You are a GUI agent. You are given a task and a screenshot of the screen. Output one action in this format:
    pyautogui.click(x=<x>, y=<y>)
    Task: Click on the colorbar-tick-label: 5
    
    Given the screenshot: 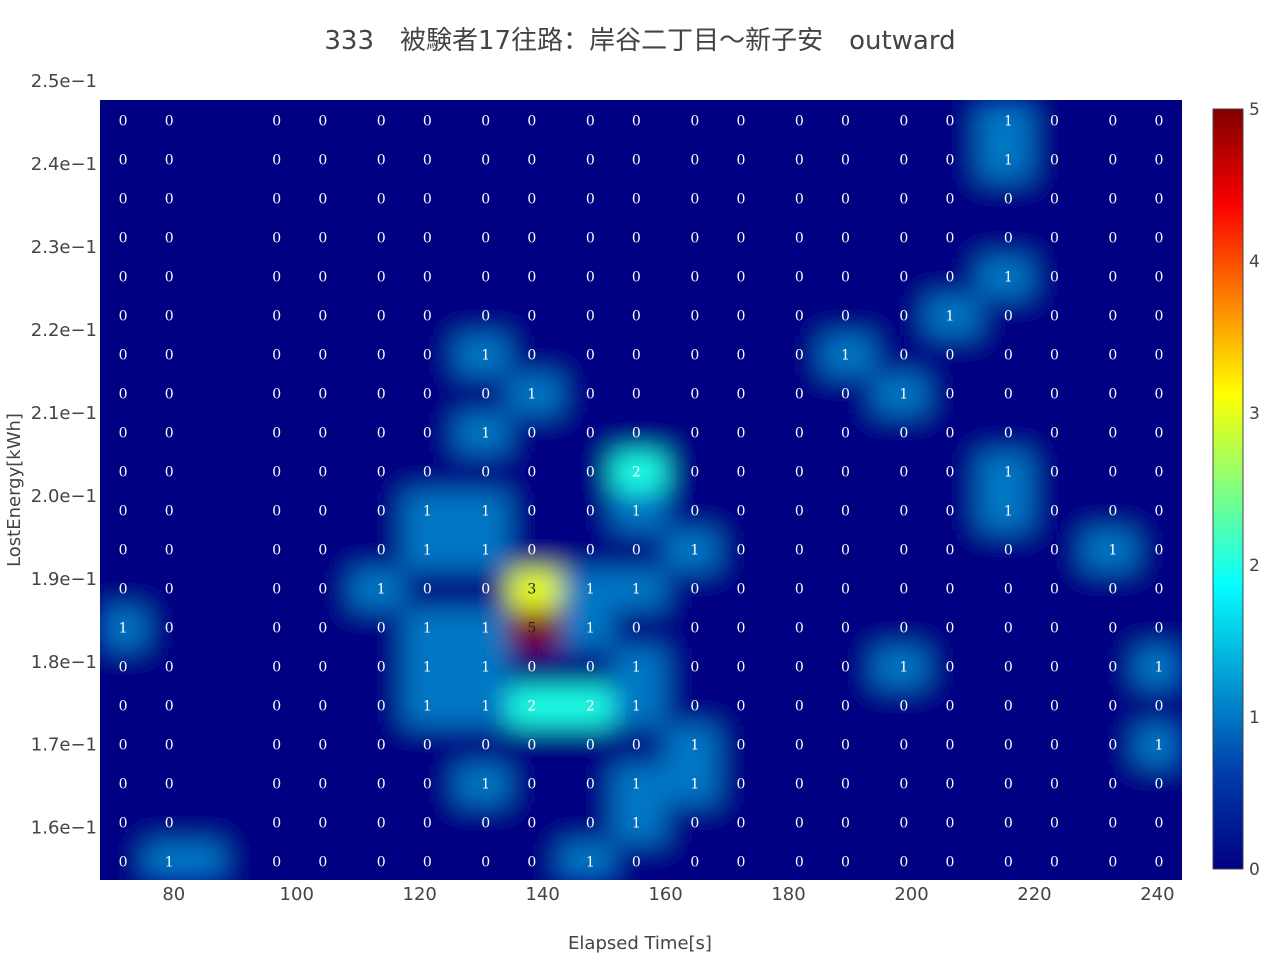 What is the action you would take?
    pyautogui.click(x=1254, y=110)
    